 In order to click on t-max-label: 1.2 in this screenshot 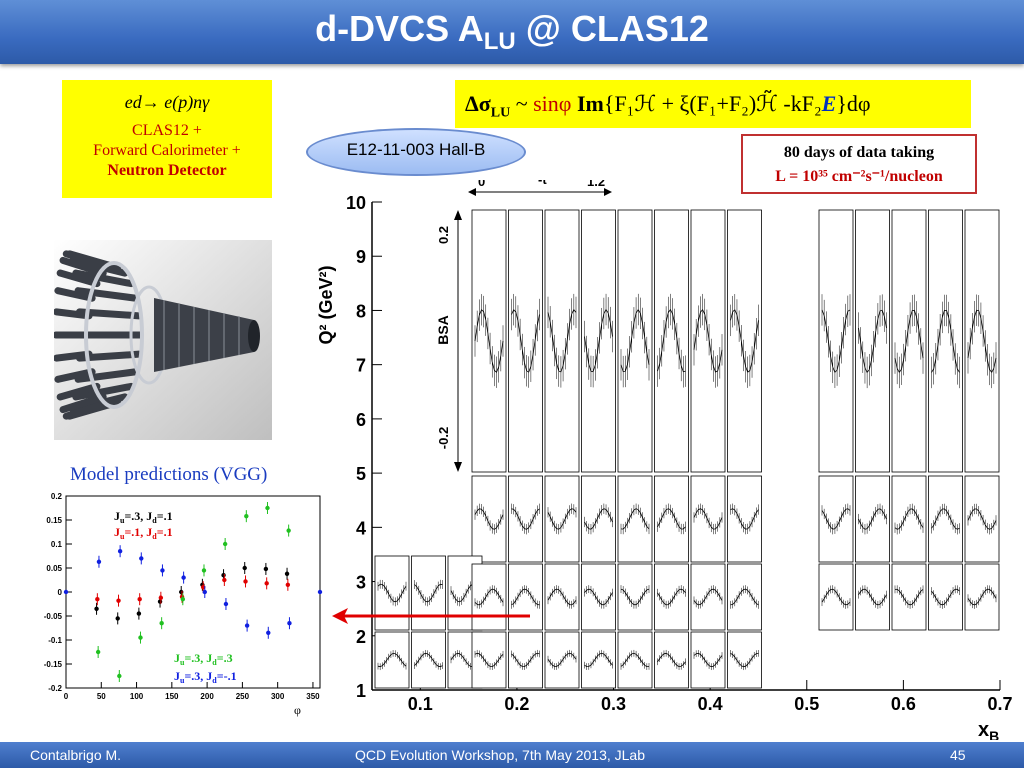, I will do `click(596, 184)`.